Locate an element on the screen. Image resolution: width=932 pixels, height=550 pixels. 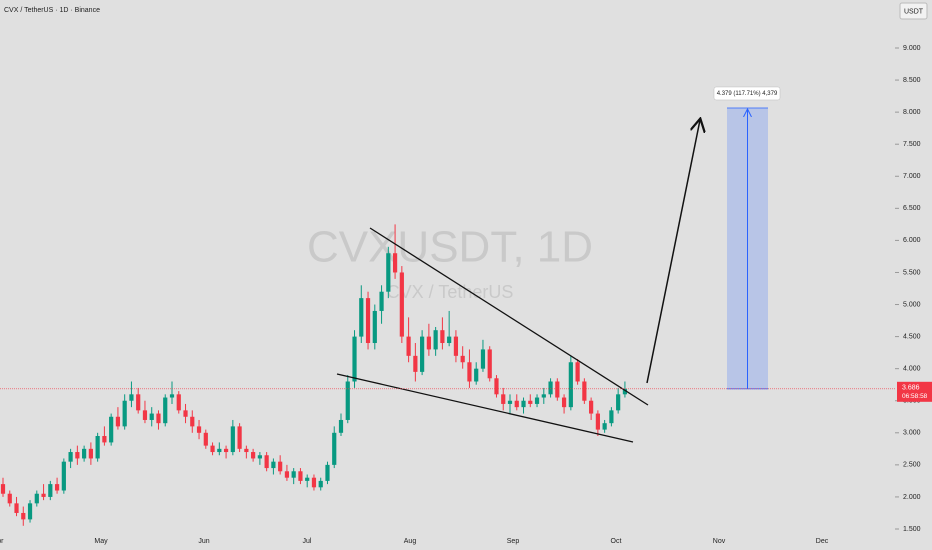
measure-label: 4.379 (117.71%) 4,379 is located at coordinates (747, 94).